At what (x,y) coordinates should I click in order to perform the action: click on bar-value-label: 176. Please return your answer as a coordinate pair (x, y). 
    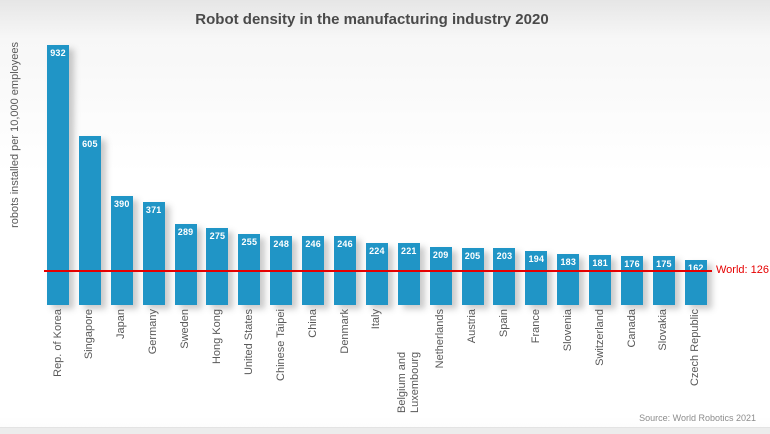
    Looking at the image, I should click on (632, 263).